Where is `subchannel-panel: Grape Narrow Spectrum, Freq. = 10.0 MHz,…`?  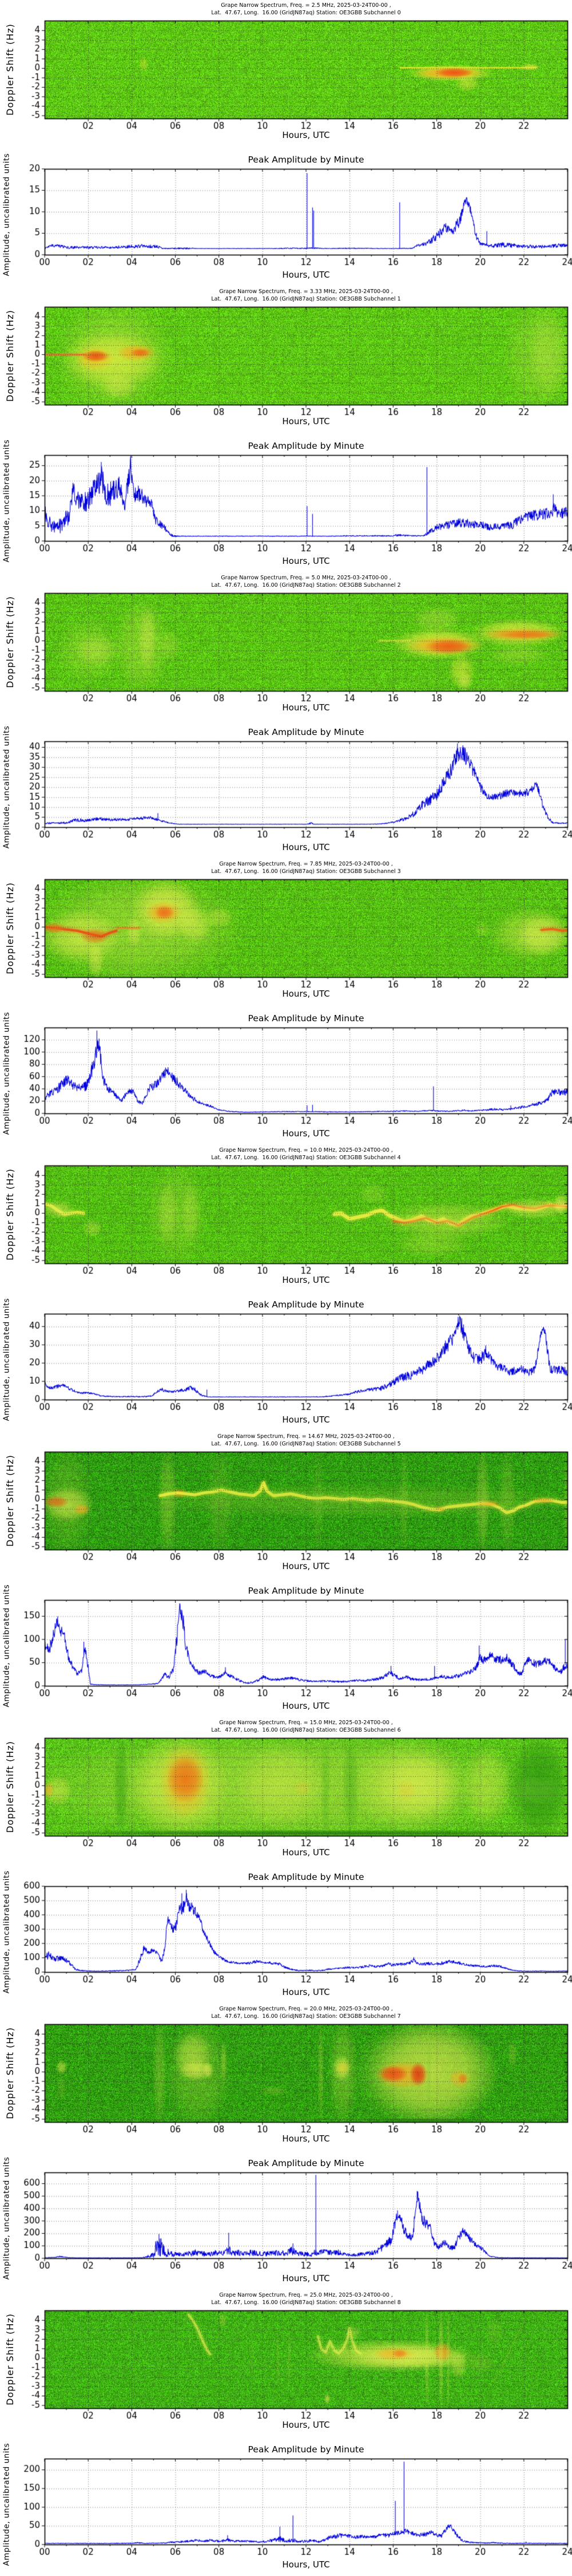 subchannel-panel: Grape Narrow Spectrum, Freq. = 10.0 MHz,… is located at coordinates (286, 1288).